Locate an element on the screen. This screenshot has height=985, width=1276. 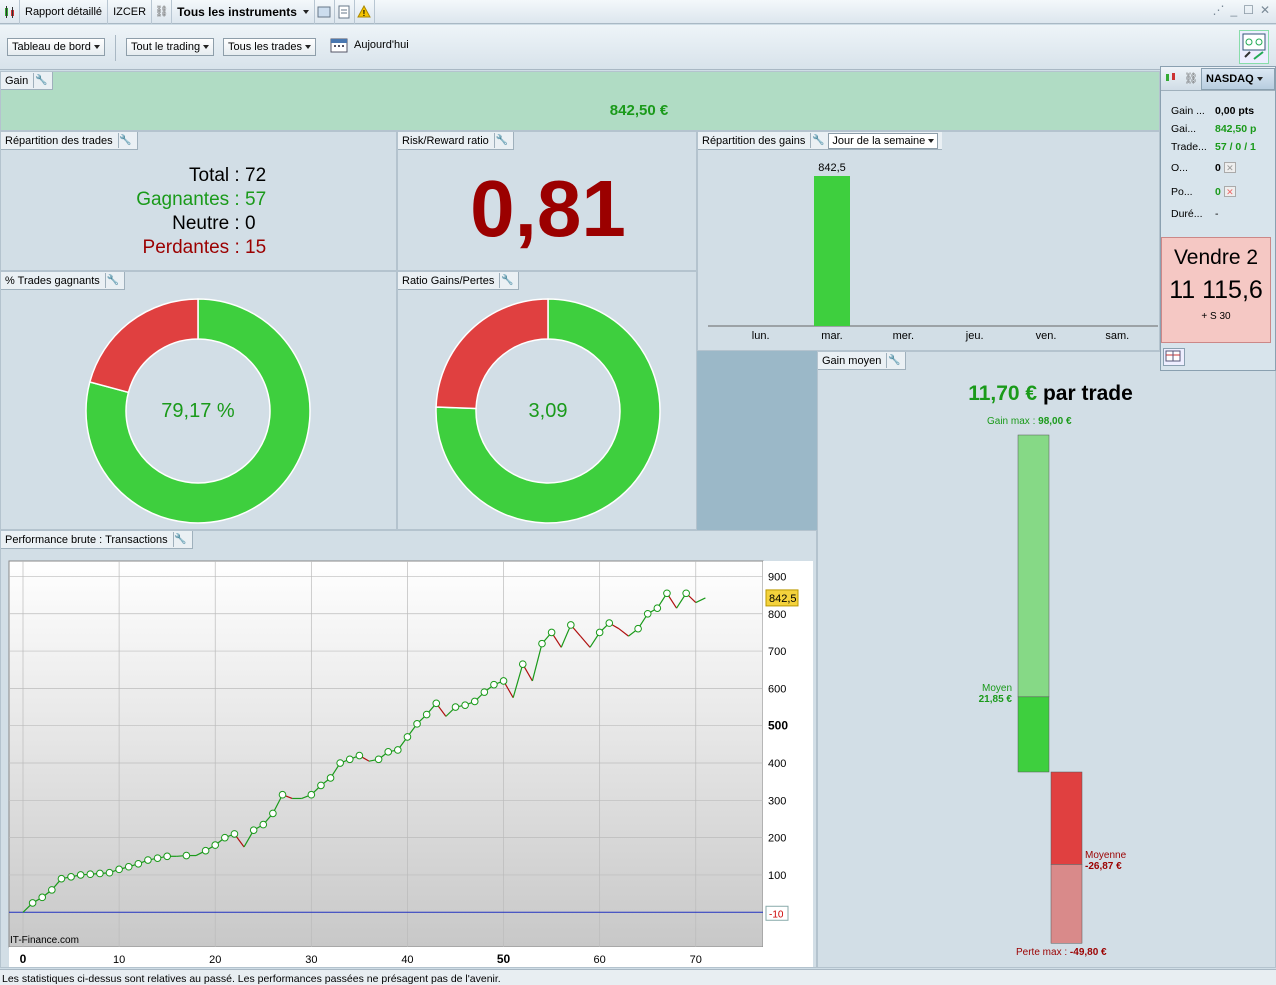
side-header: ⛓ NASDAQ is located at coordinates (1218, 79).